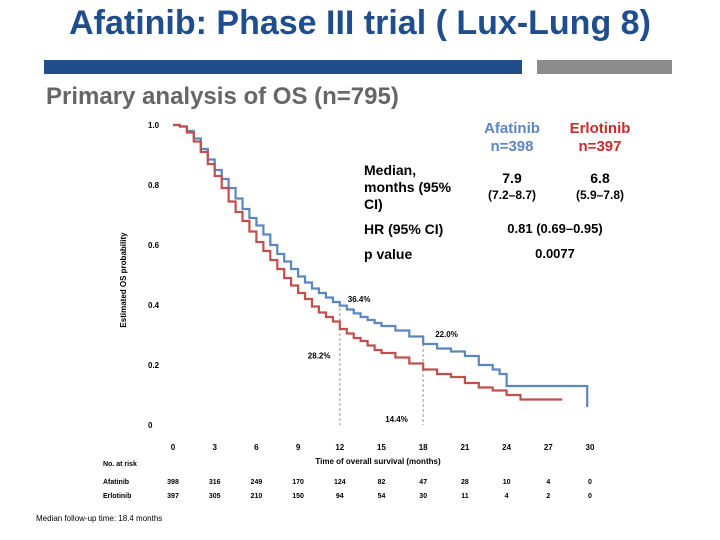 The height and width of the screenshot is (540, 720). I want to click on y-tick-label: 0.8, so click(154, 185).